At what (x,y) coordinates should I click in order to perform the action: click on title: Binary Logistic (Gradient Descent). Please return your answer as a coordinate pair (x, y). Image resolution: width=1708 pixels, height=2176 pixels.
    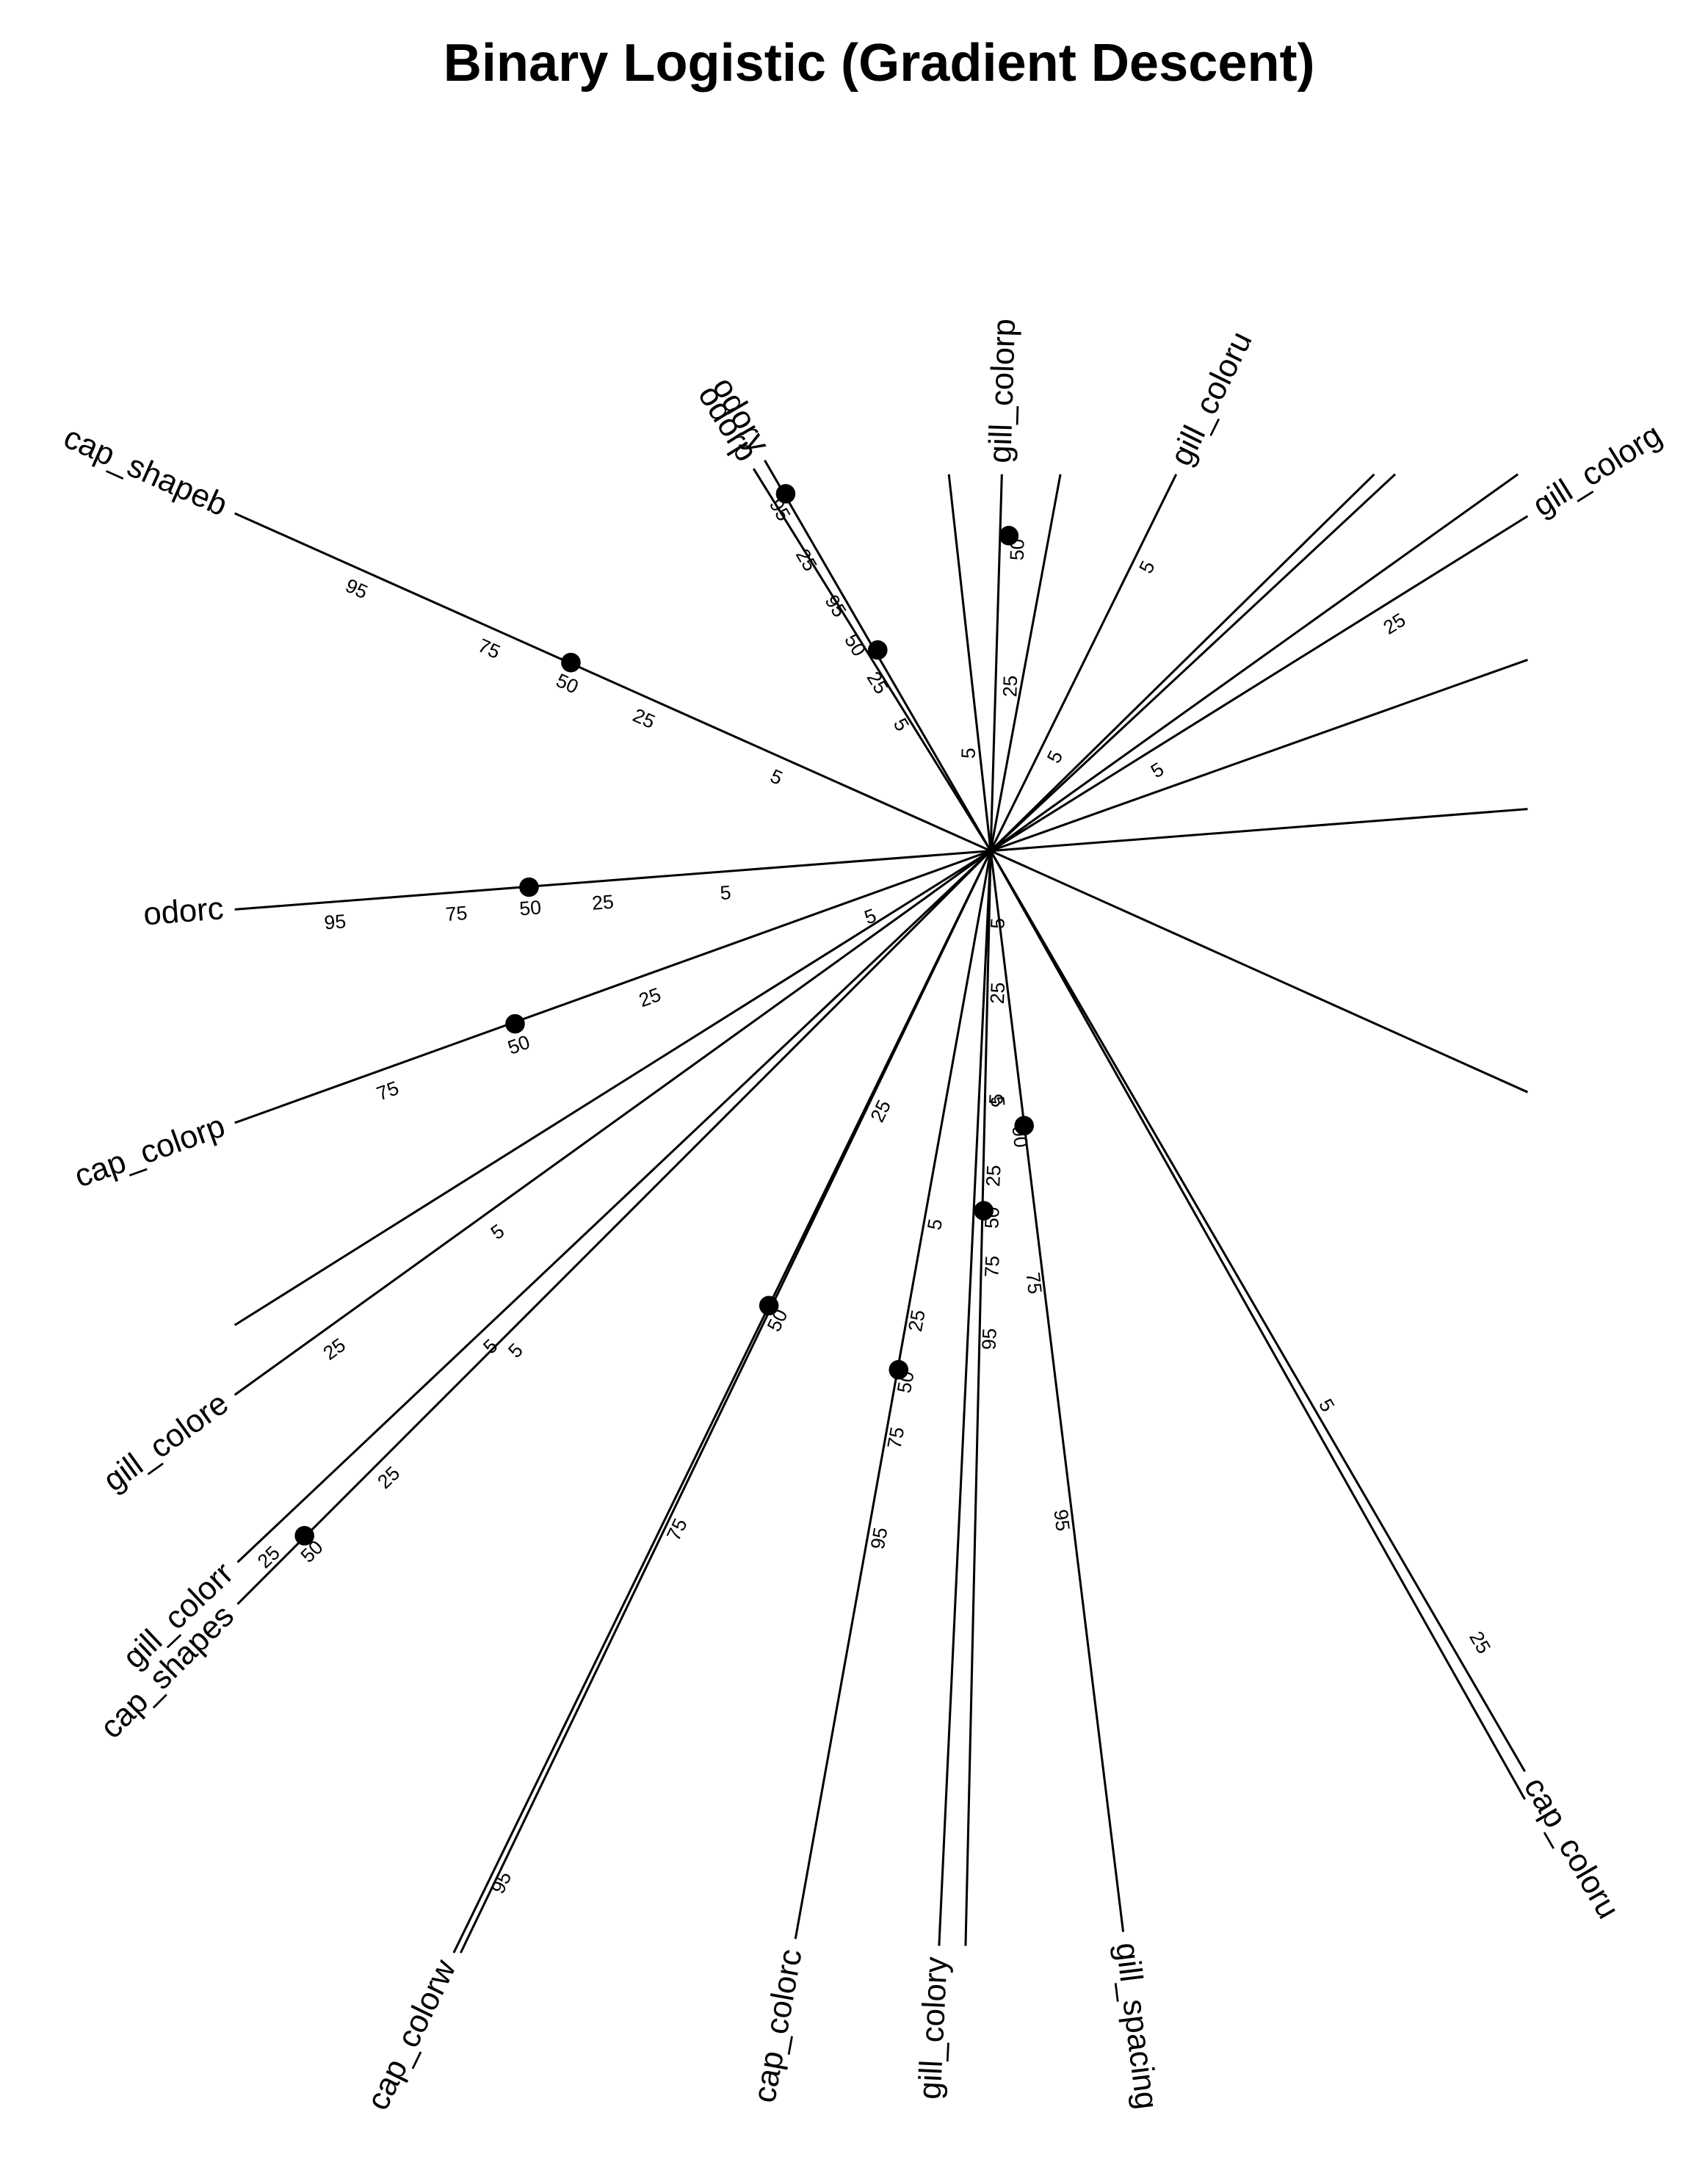
    Looking at the image, I should click on (880, 63).